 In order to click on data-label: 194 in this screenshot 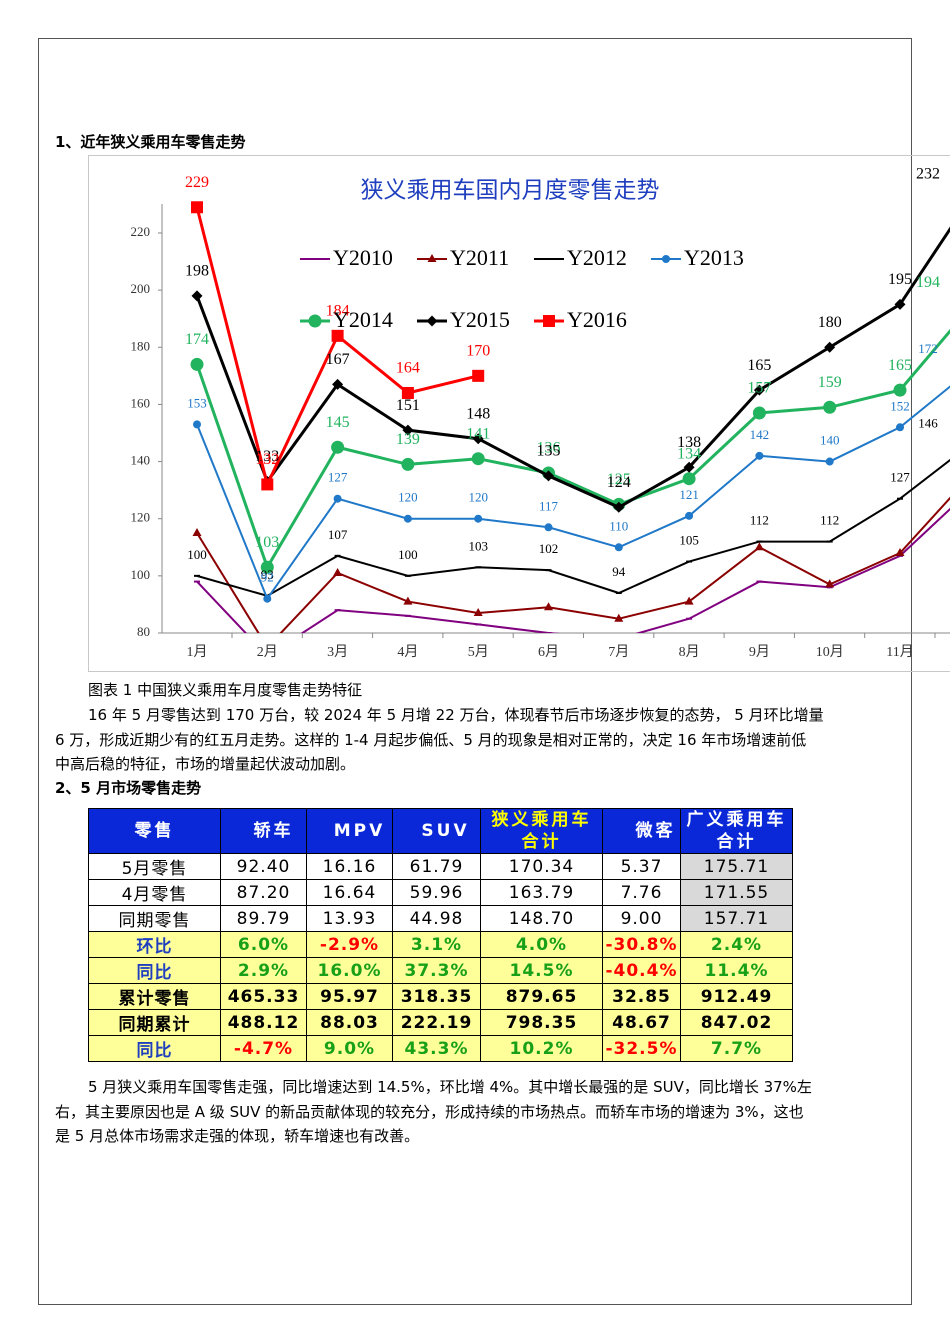, I will do `click(928, 282)`.